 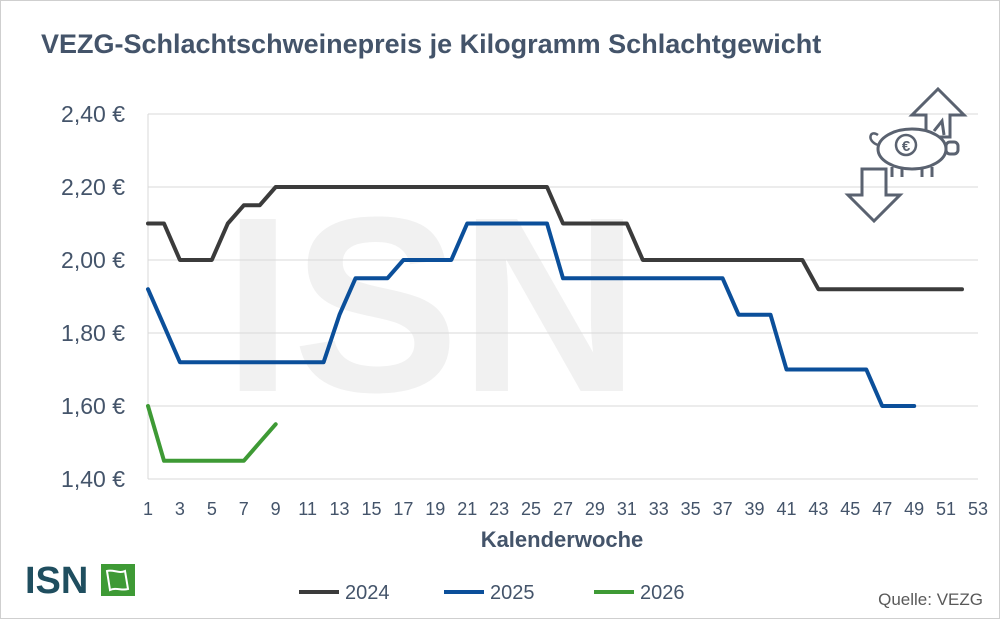 What do you see at coordinates (118, 580) in the screenshot?
I see `logo-green-box` at bounding box center [118, 580].